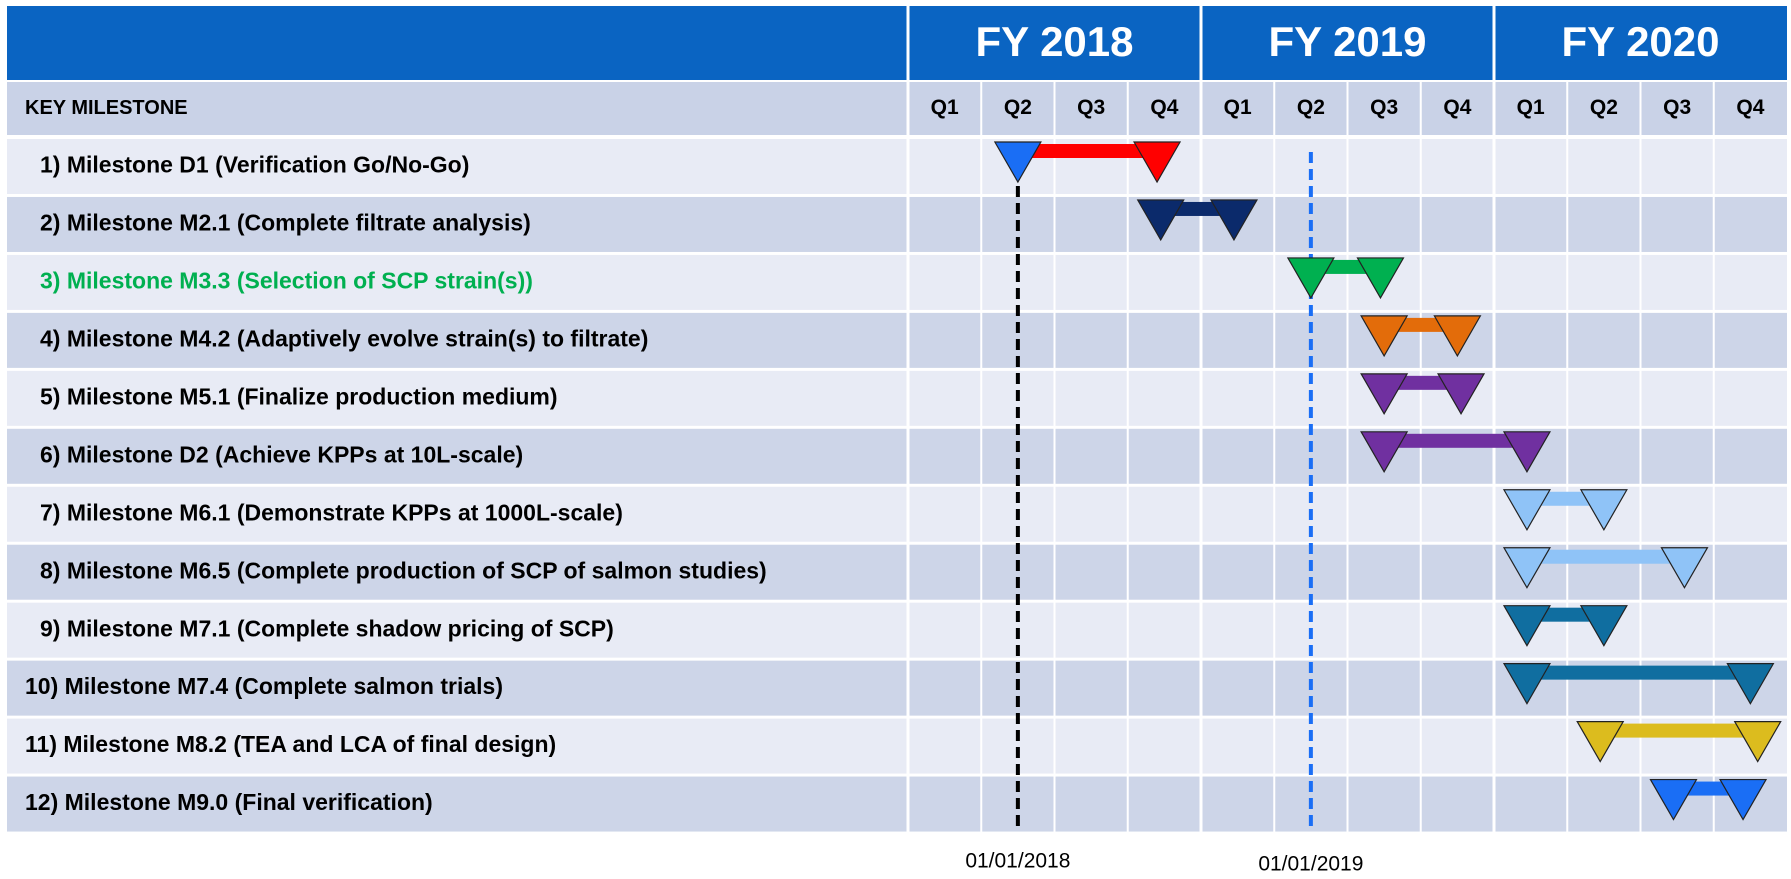 This screenshot has width=1791, height=879. Describe the element at coordinates (1054, 41) in the screenshot. I see `period-label: FY 2018` at that location.